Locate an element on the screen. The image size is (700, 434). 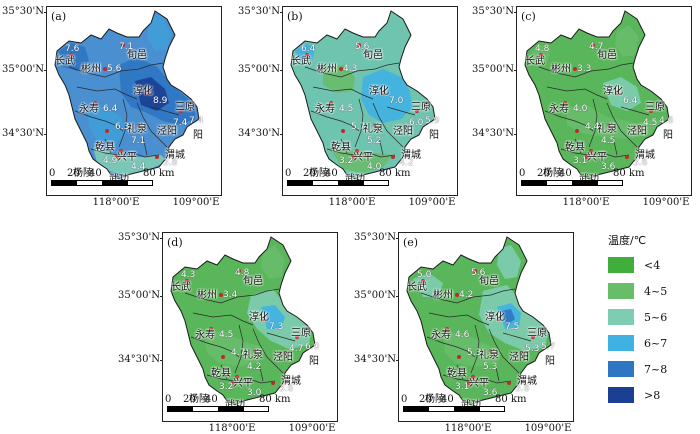
legend-label: 7~8 is located at coordinates (656, 369).